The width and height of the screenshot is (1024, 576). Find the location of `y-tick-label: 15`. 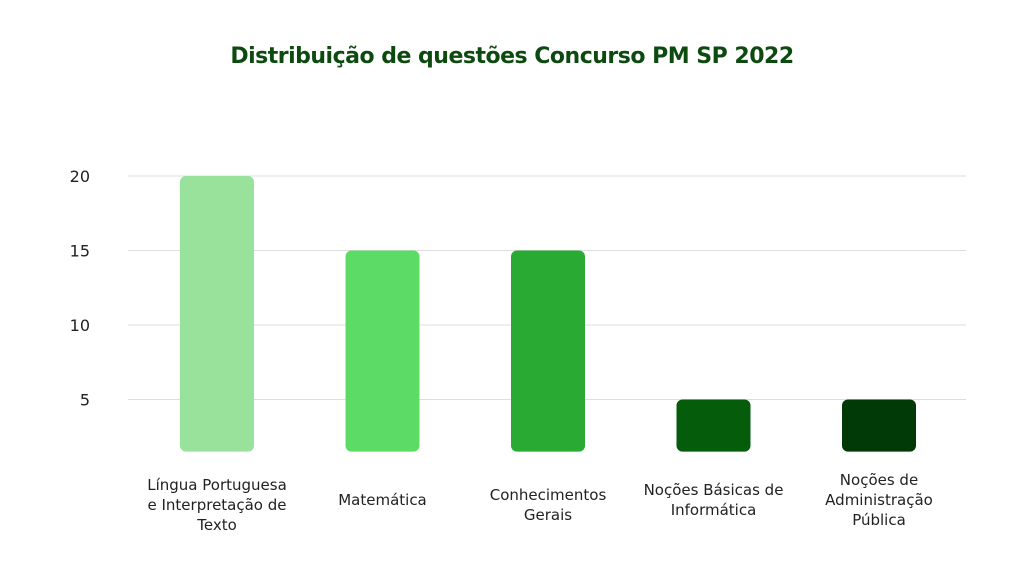

y-tick-label: 15 is located at coordinates (80, 251).